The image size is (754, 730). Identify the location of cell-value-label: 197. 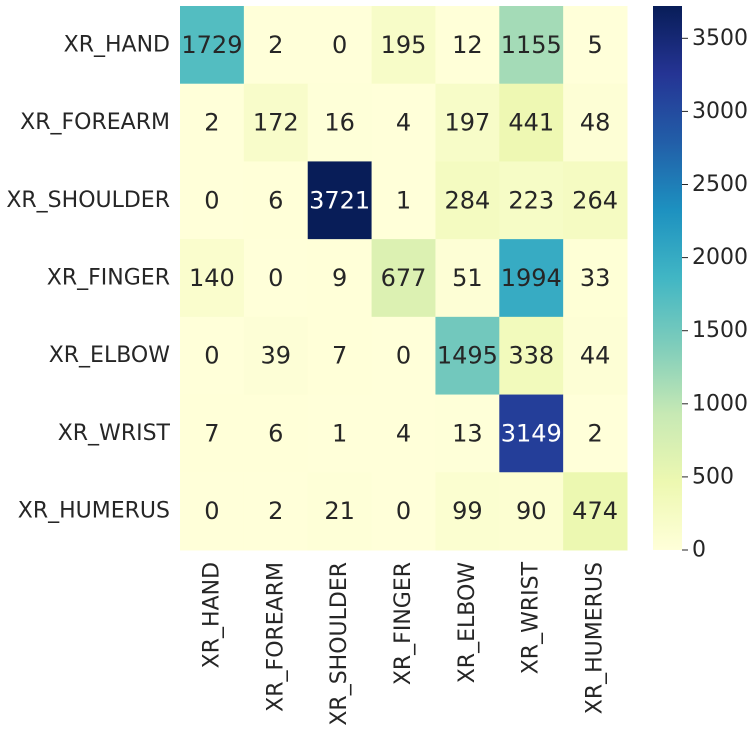
(467, 123).